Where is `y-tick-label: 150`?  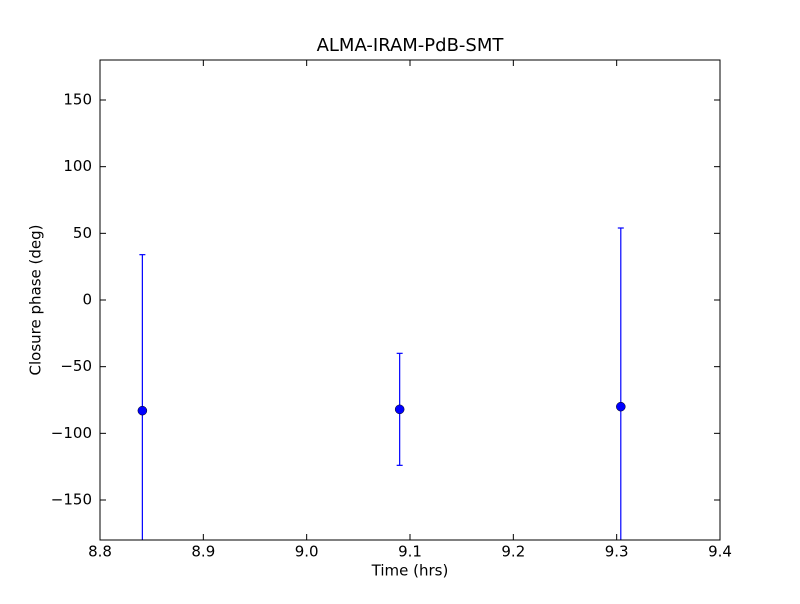 y-tick-label: 150 is located at coordinates (77, 100).